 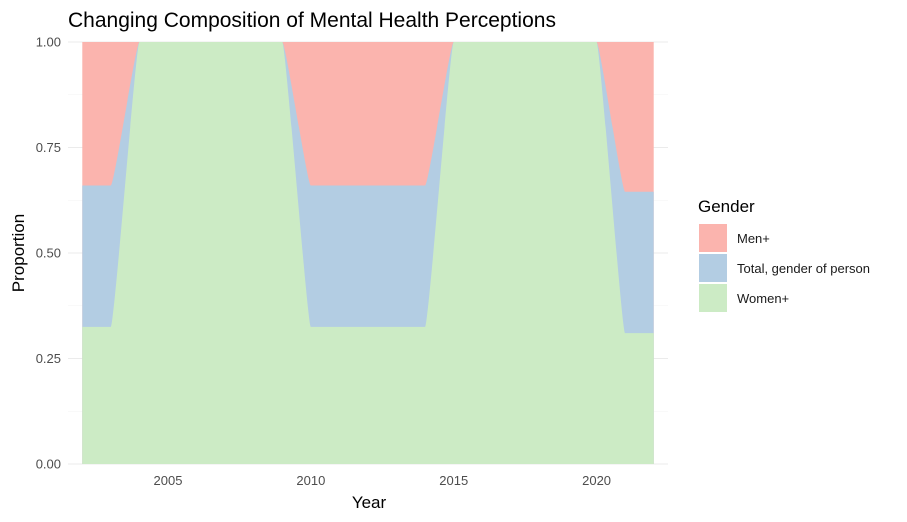 What do you see at coordinates (369, 502) in the screenshot?
I see `x-axis-title: Year` at bounding box center [369, 502].